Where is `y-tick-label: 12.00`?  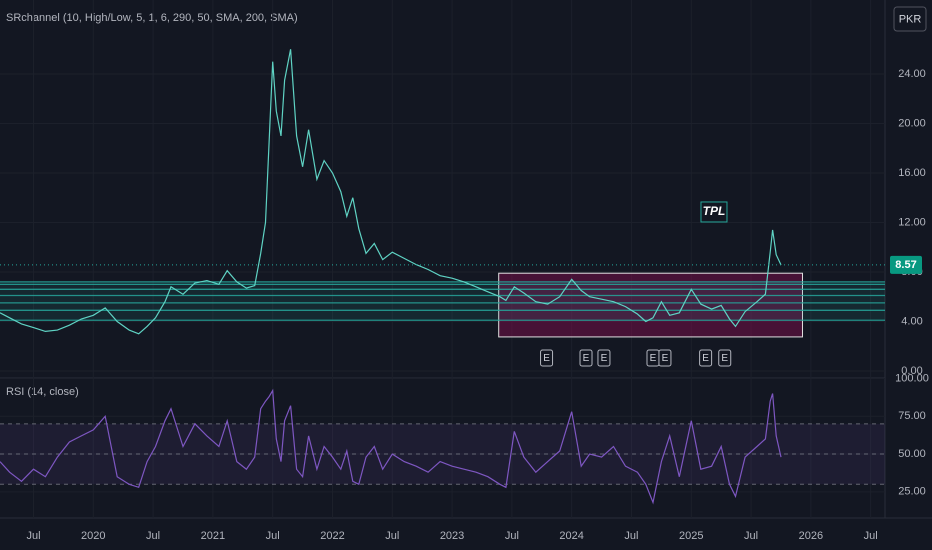
y-tick-label: 12.00 is located at coordinates (912, 222).